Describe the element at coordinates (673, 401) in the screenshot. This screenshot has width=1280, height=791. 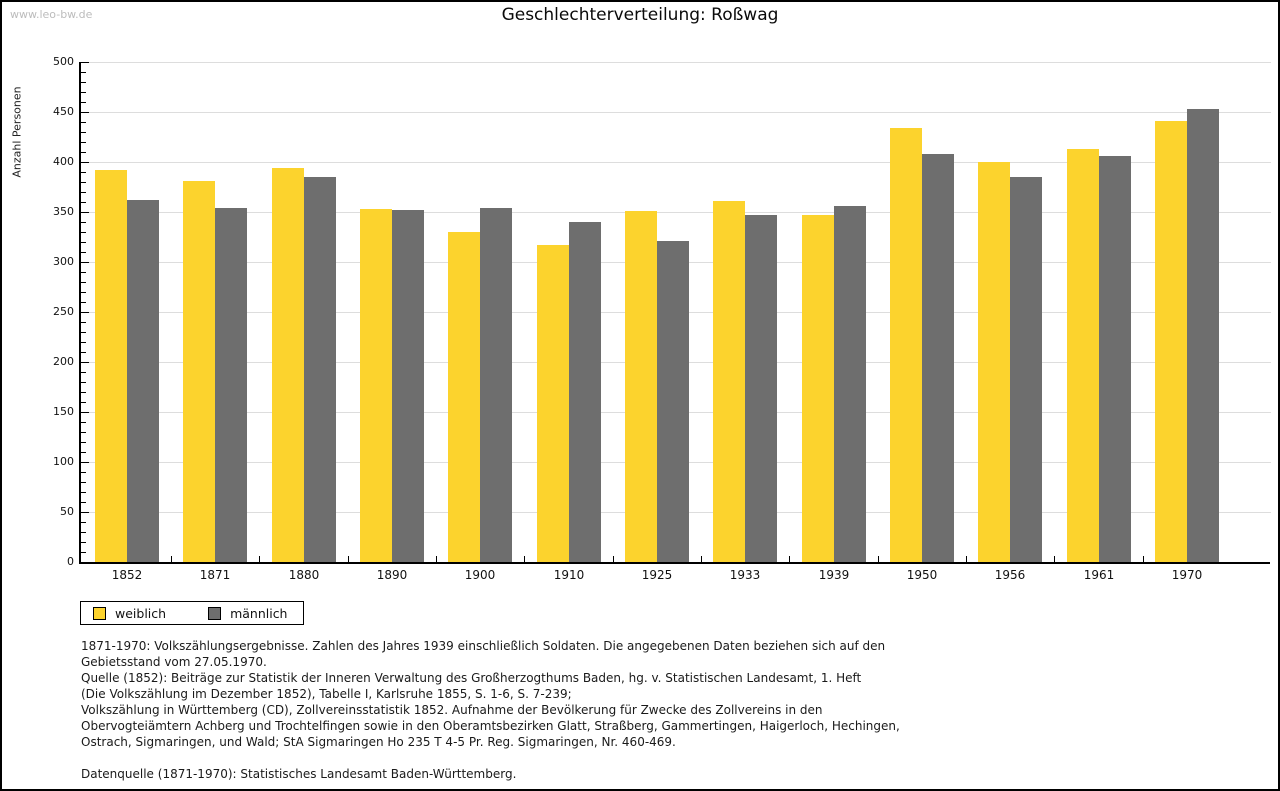
I see `bar-männlich-1925` at that location.